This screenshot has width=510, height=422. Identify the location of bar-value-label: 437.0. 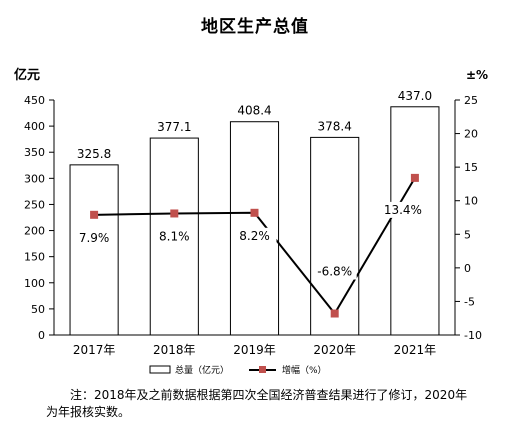
(415, 96).